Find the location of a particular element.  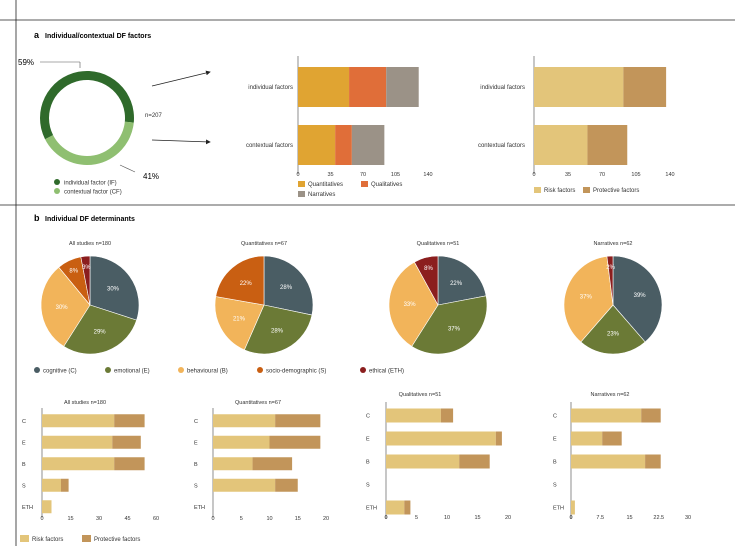

legend-label-cf: contextual factor (CF) is located at coordinates (93, 193).